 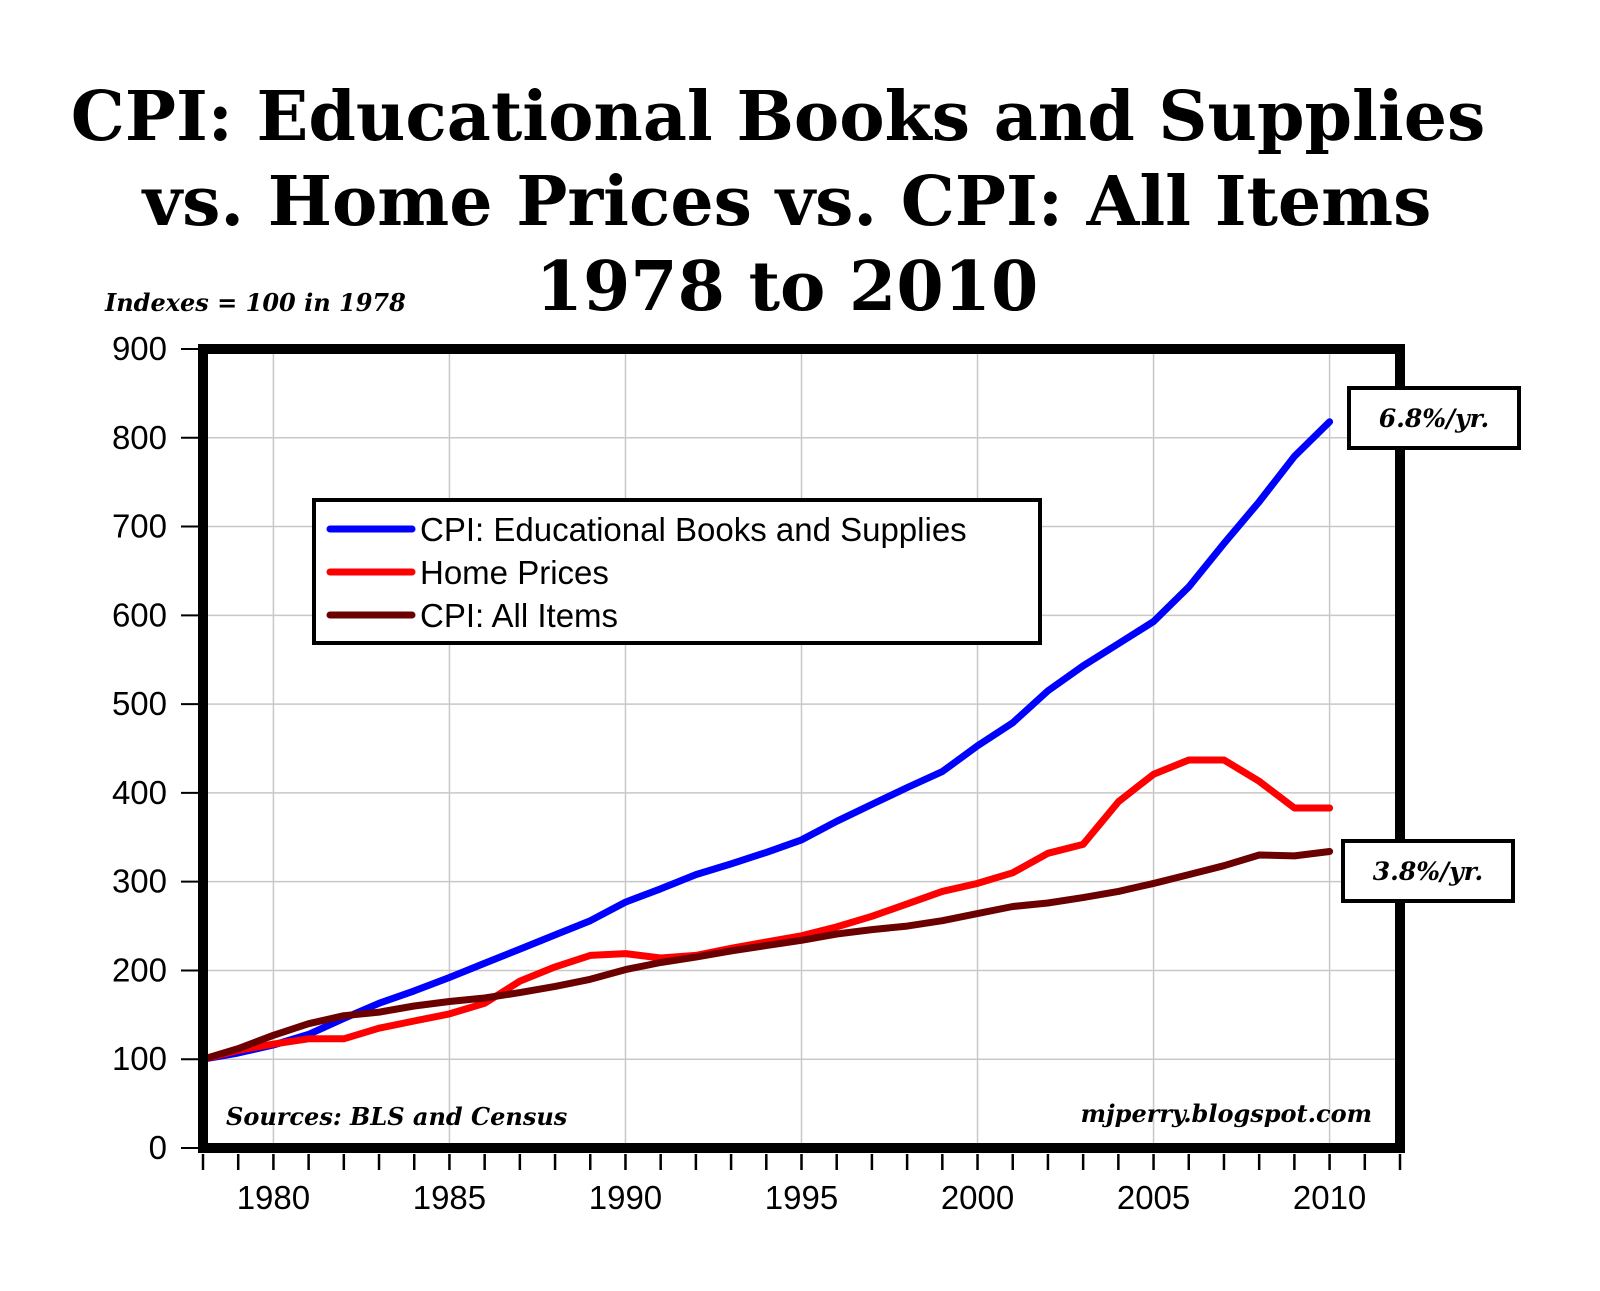 I want to click on legend-box, so click(x=677, y=571).